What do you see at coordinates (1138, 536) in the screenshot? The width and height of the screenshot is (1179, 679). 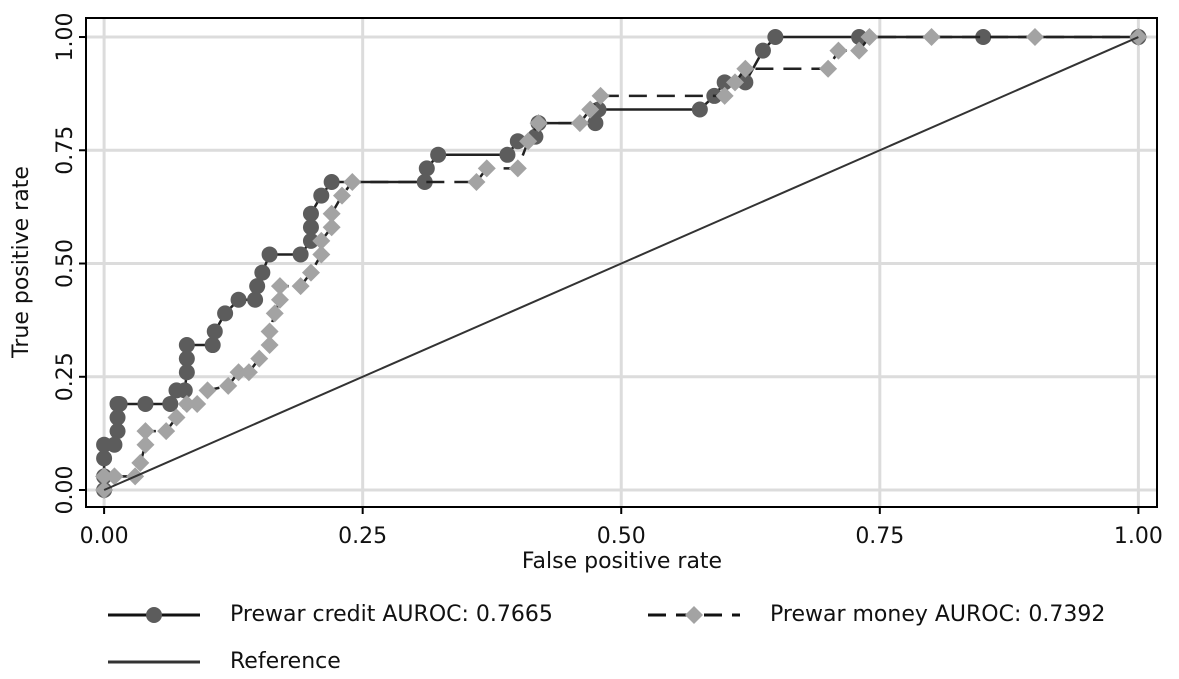 I see `x-tick-label: 1.00` at bounding box center [1138, 536].